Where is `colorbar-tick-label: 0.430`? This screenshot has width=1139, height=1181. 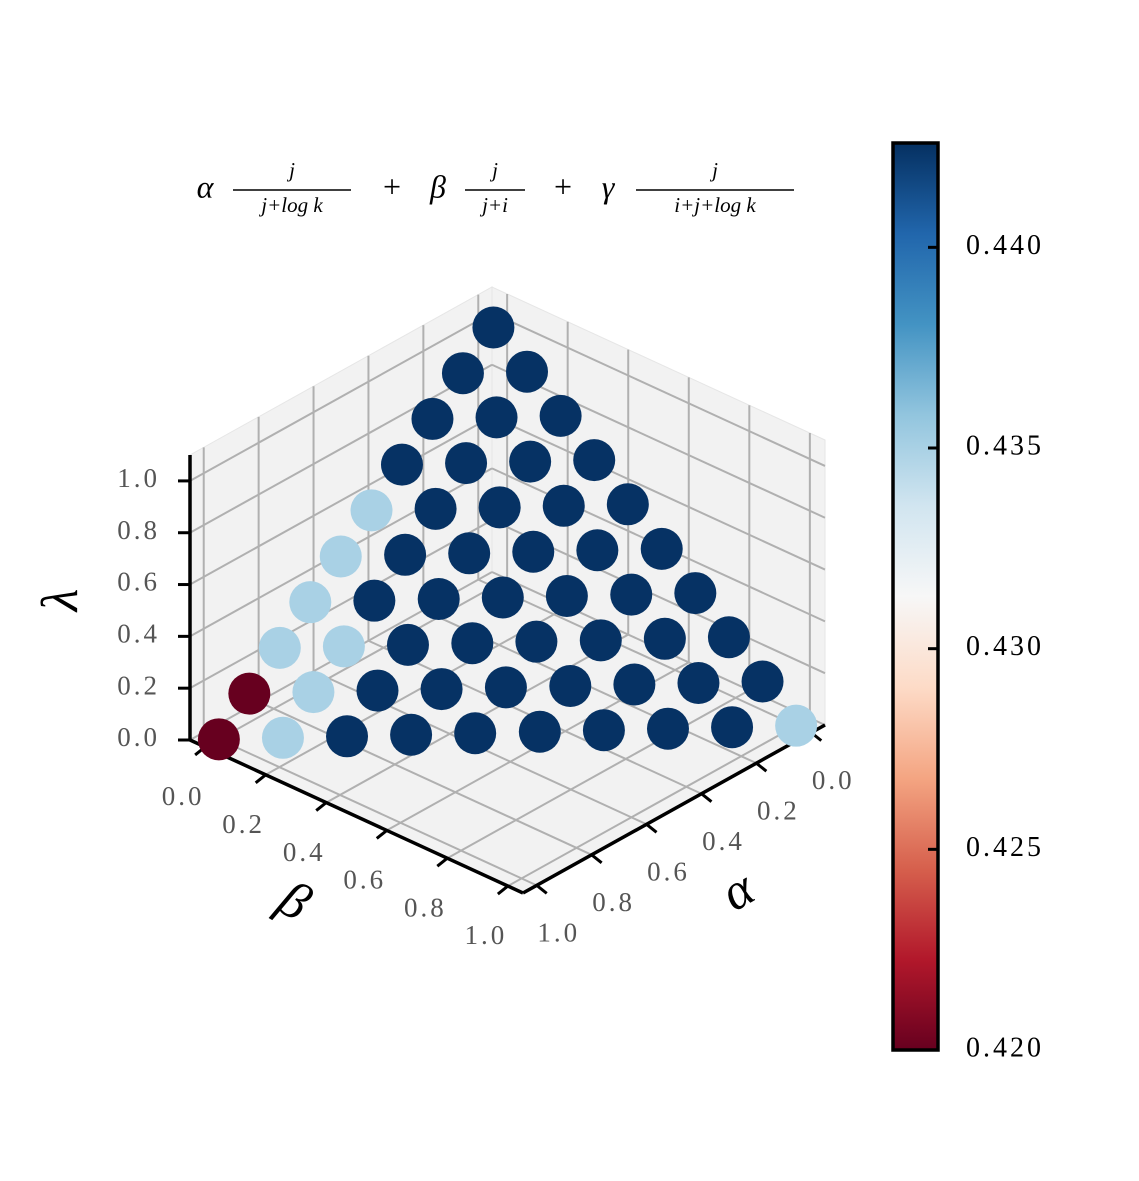
colorbar-tick-label: 0.430 is located at coordinates (1005, 646).